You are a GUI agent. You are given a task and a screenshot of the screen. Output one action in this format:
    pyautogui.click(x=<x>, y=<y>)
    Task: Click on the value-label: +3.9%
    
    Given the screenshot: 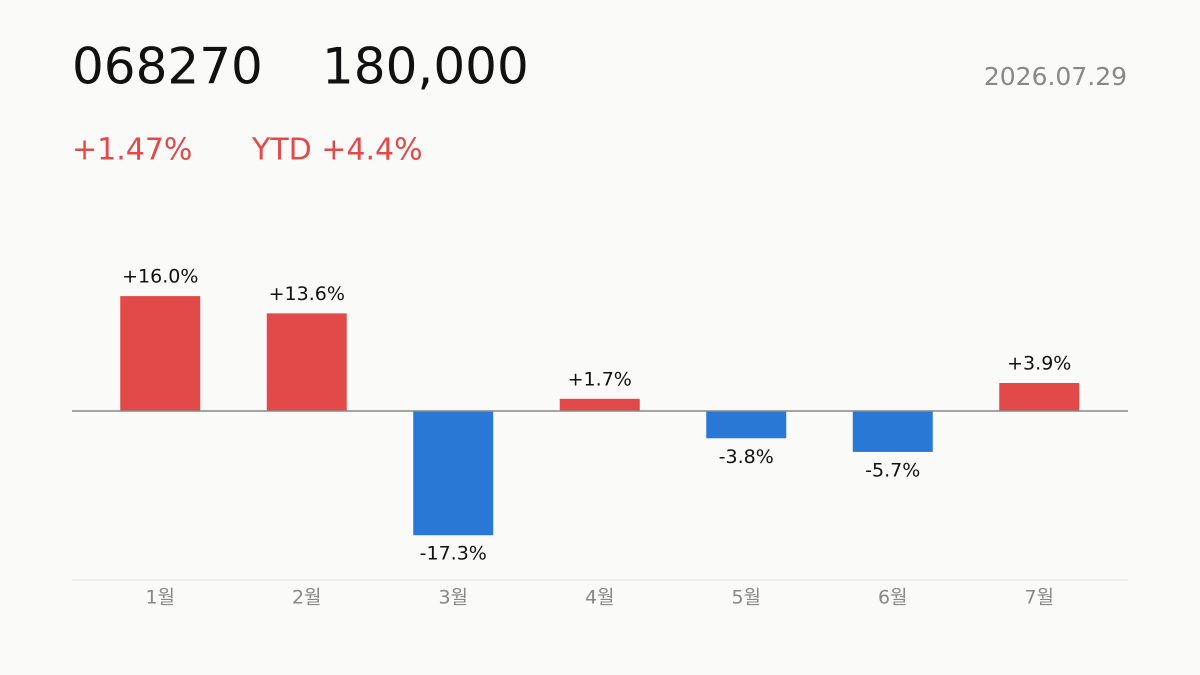 What is the action you would take?
    pyautogui.click(x=1039, y=363)
    